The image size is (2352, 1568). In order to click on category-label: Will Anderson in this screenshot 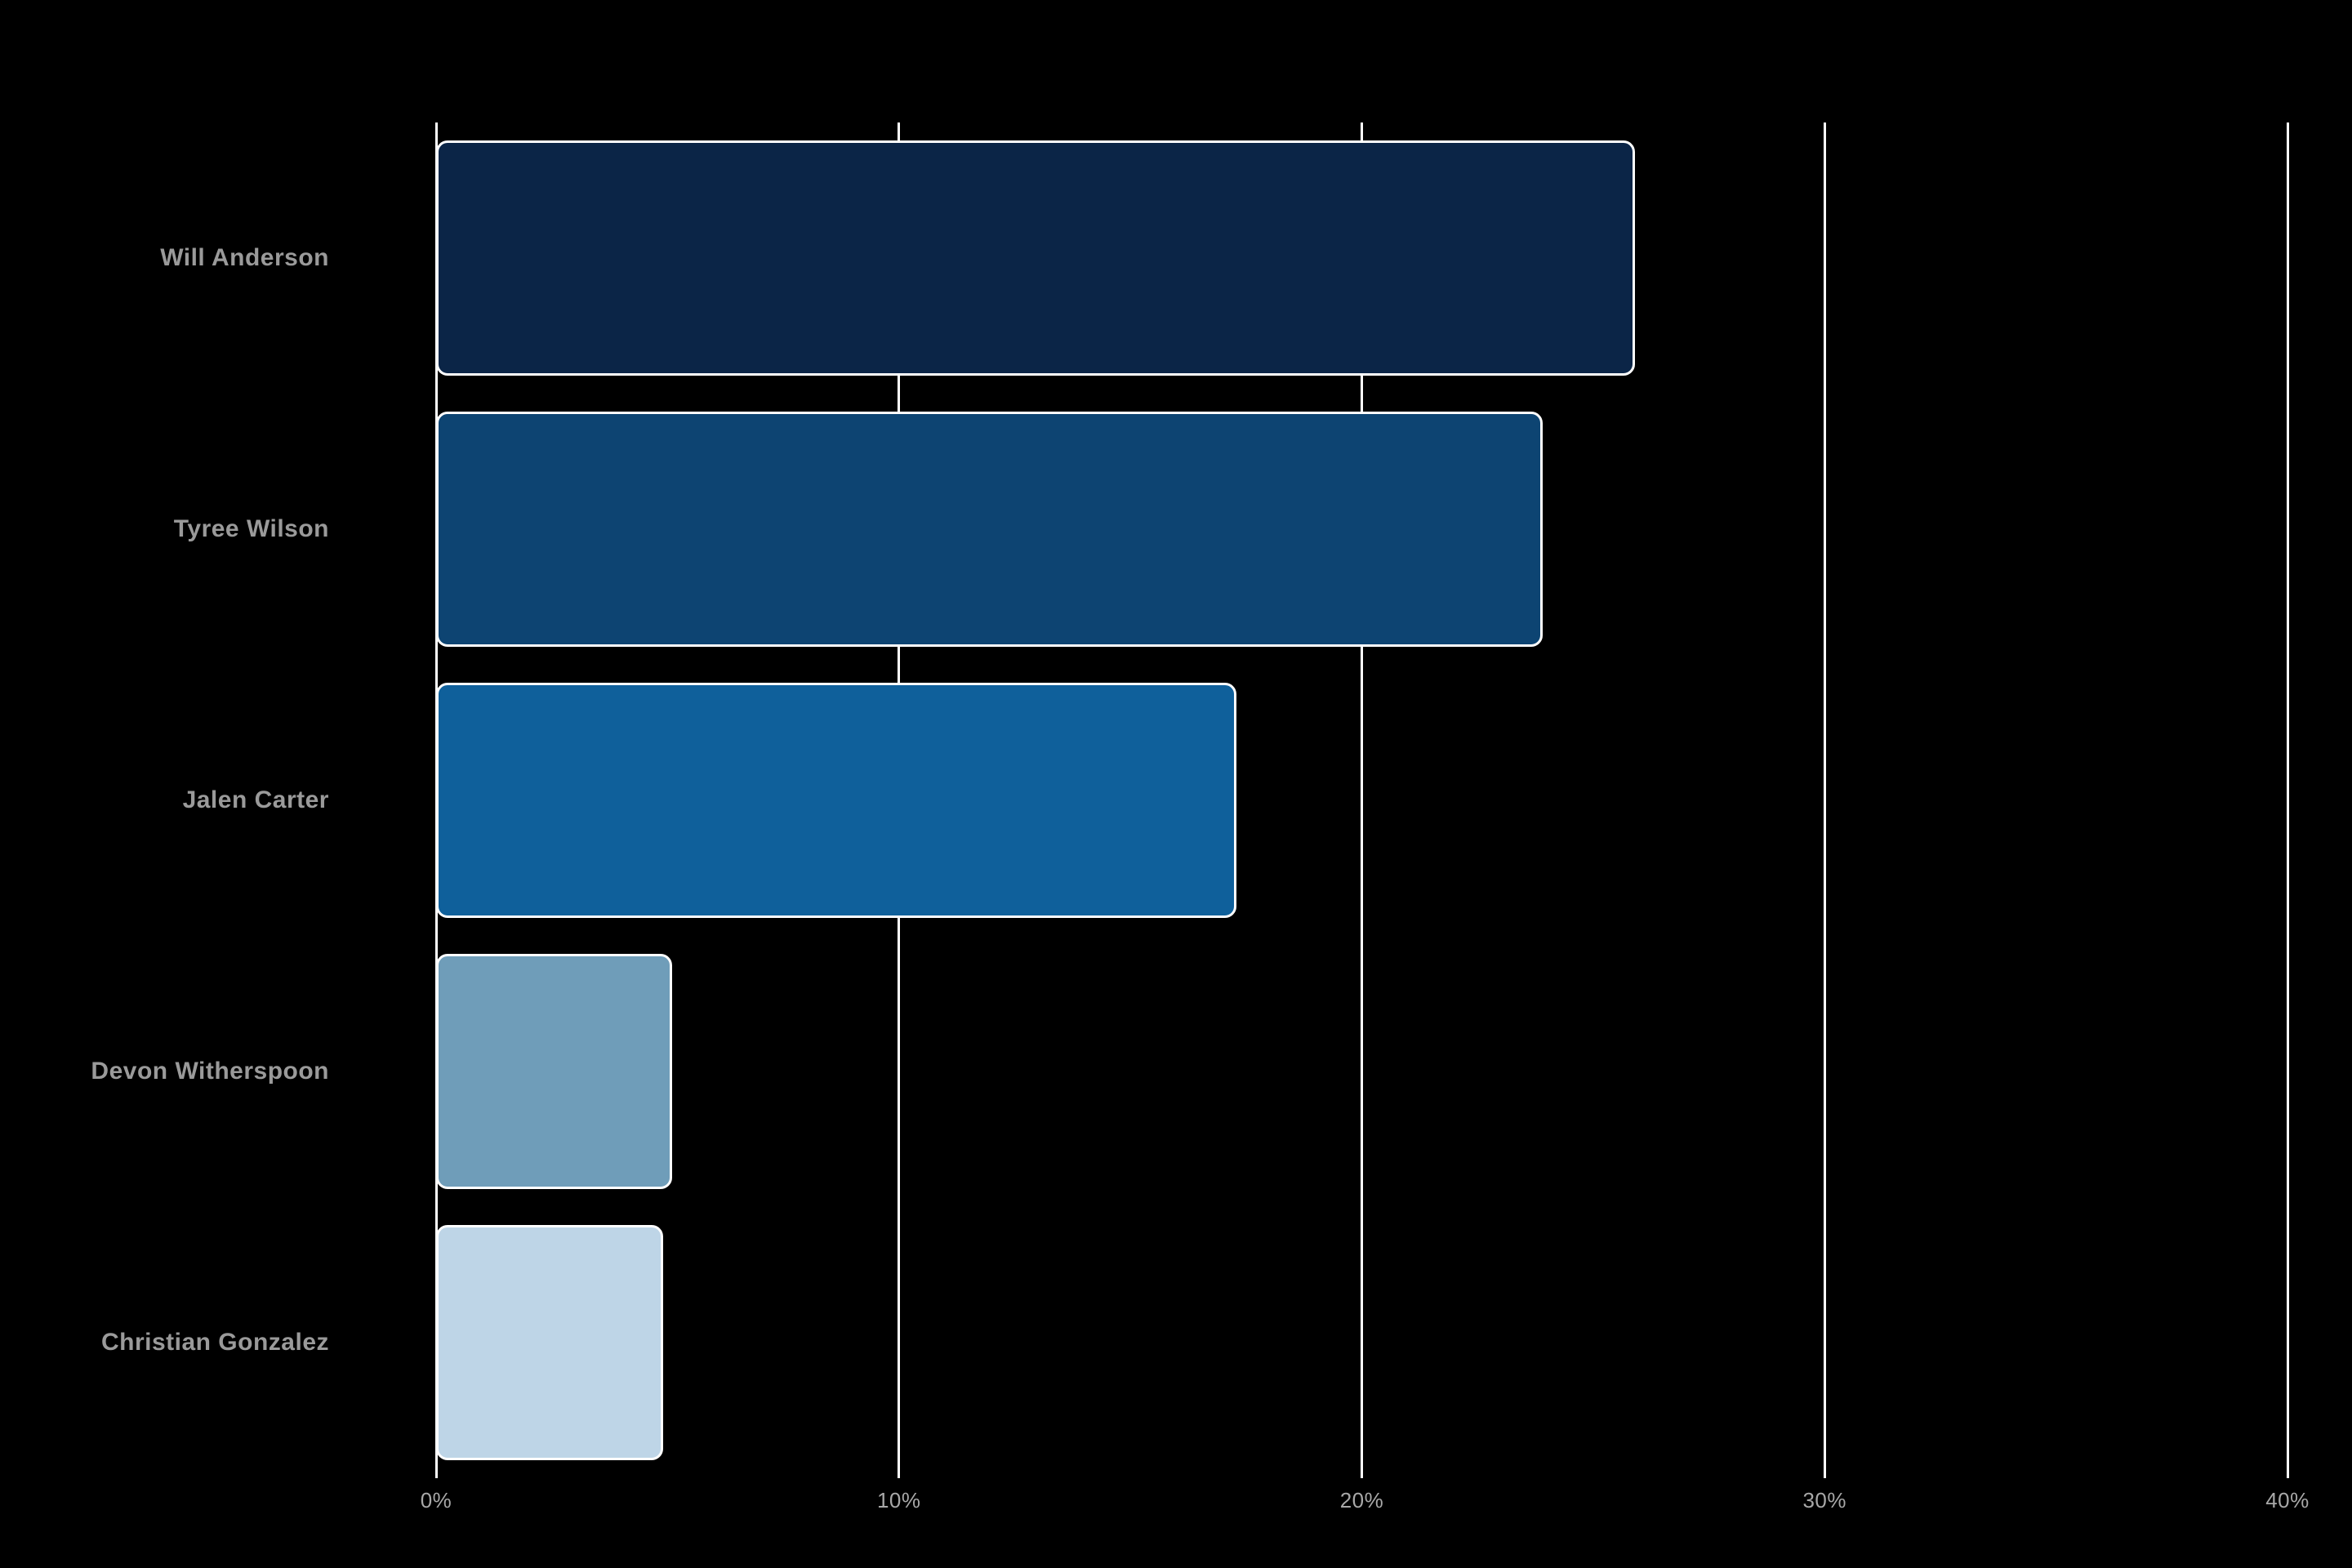, I will do `click(245, 257)`.